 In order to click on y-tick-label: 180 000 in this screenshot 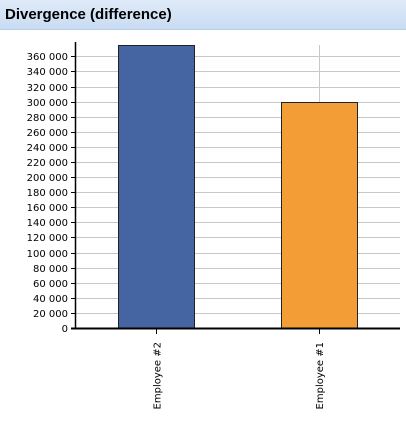, I will do `click(47, 193)`.